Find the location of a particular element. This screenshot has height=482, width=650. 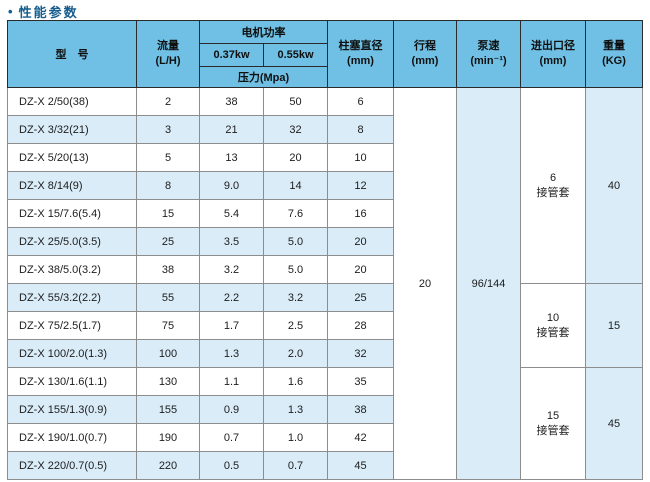

cell-model: DZ-X 3/32(21) is located at coordinates (72, 129).